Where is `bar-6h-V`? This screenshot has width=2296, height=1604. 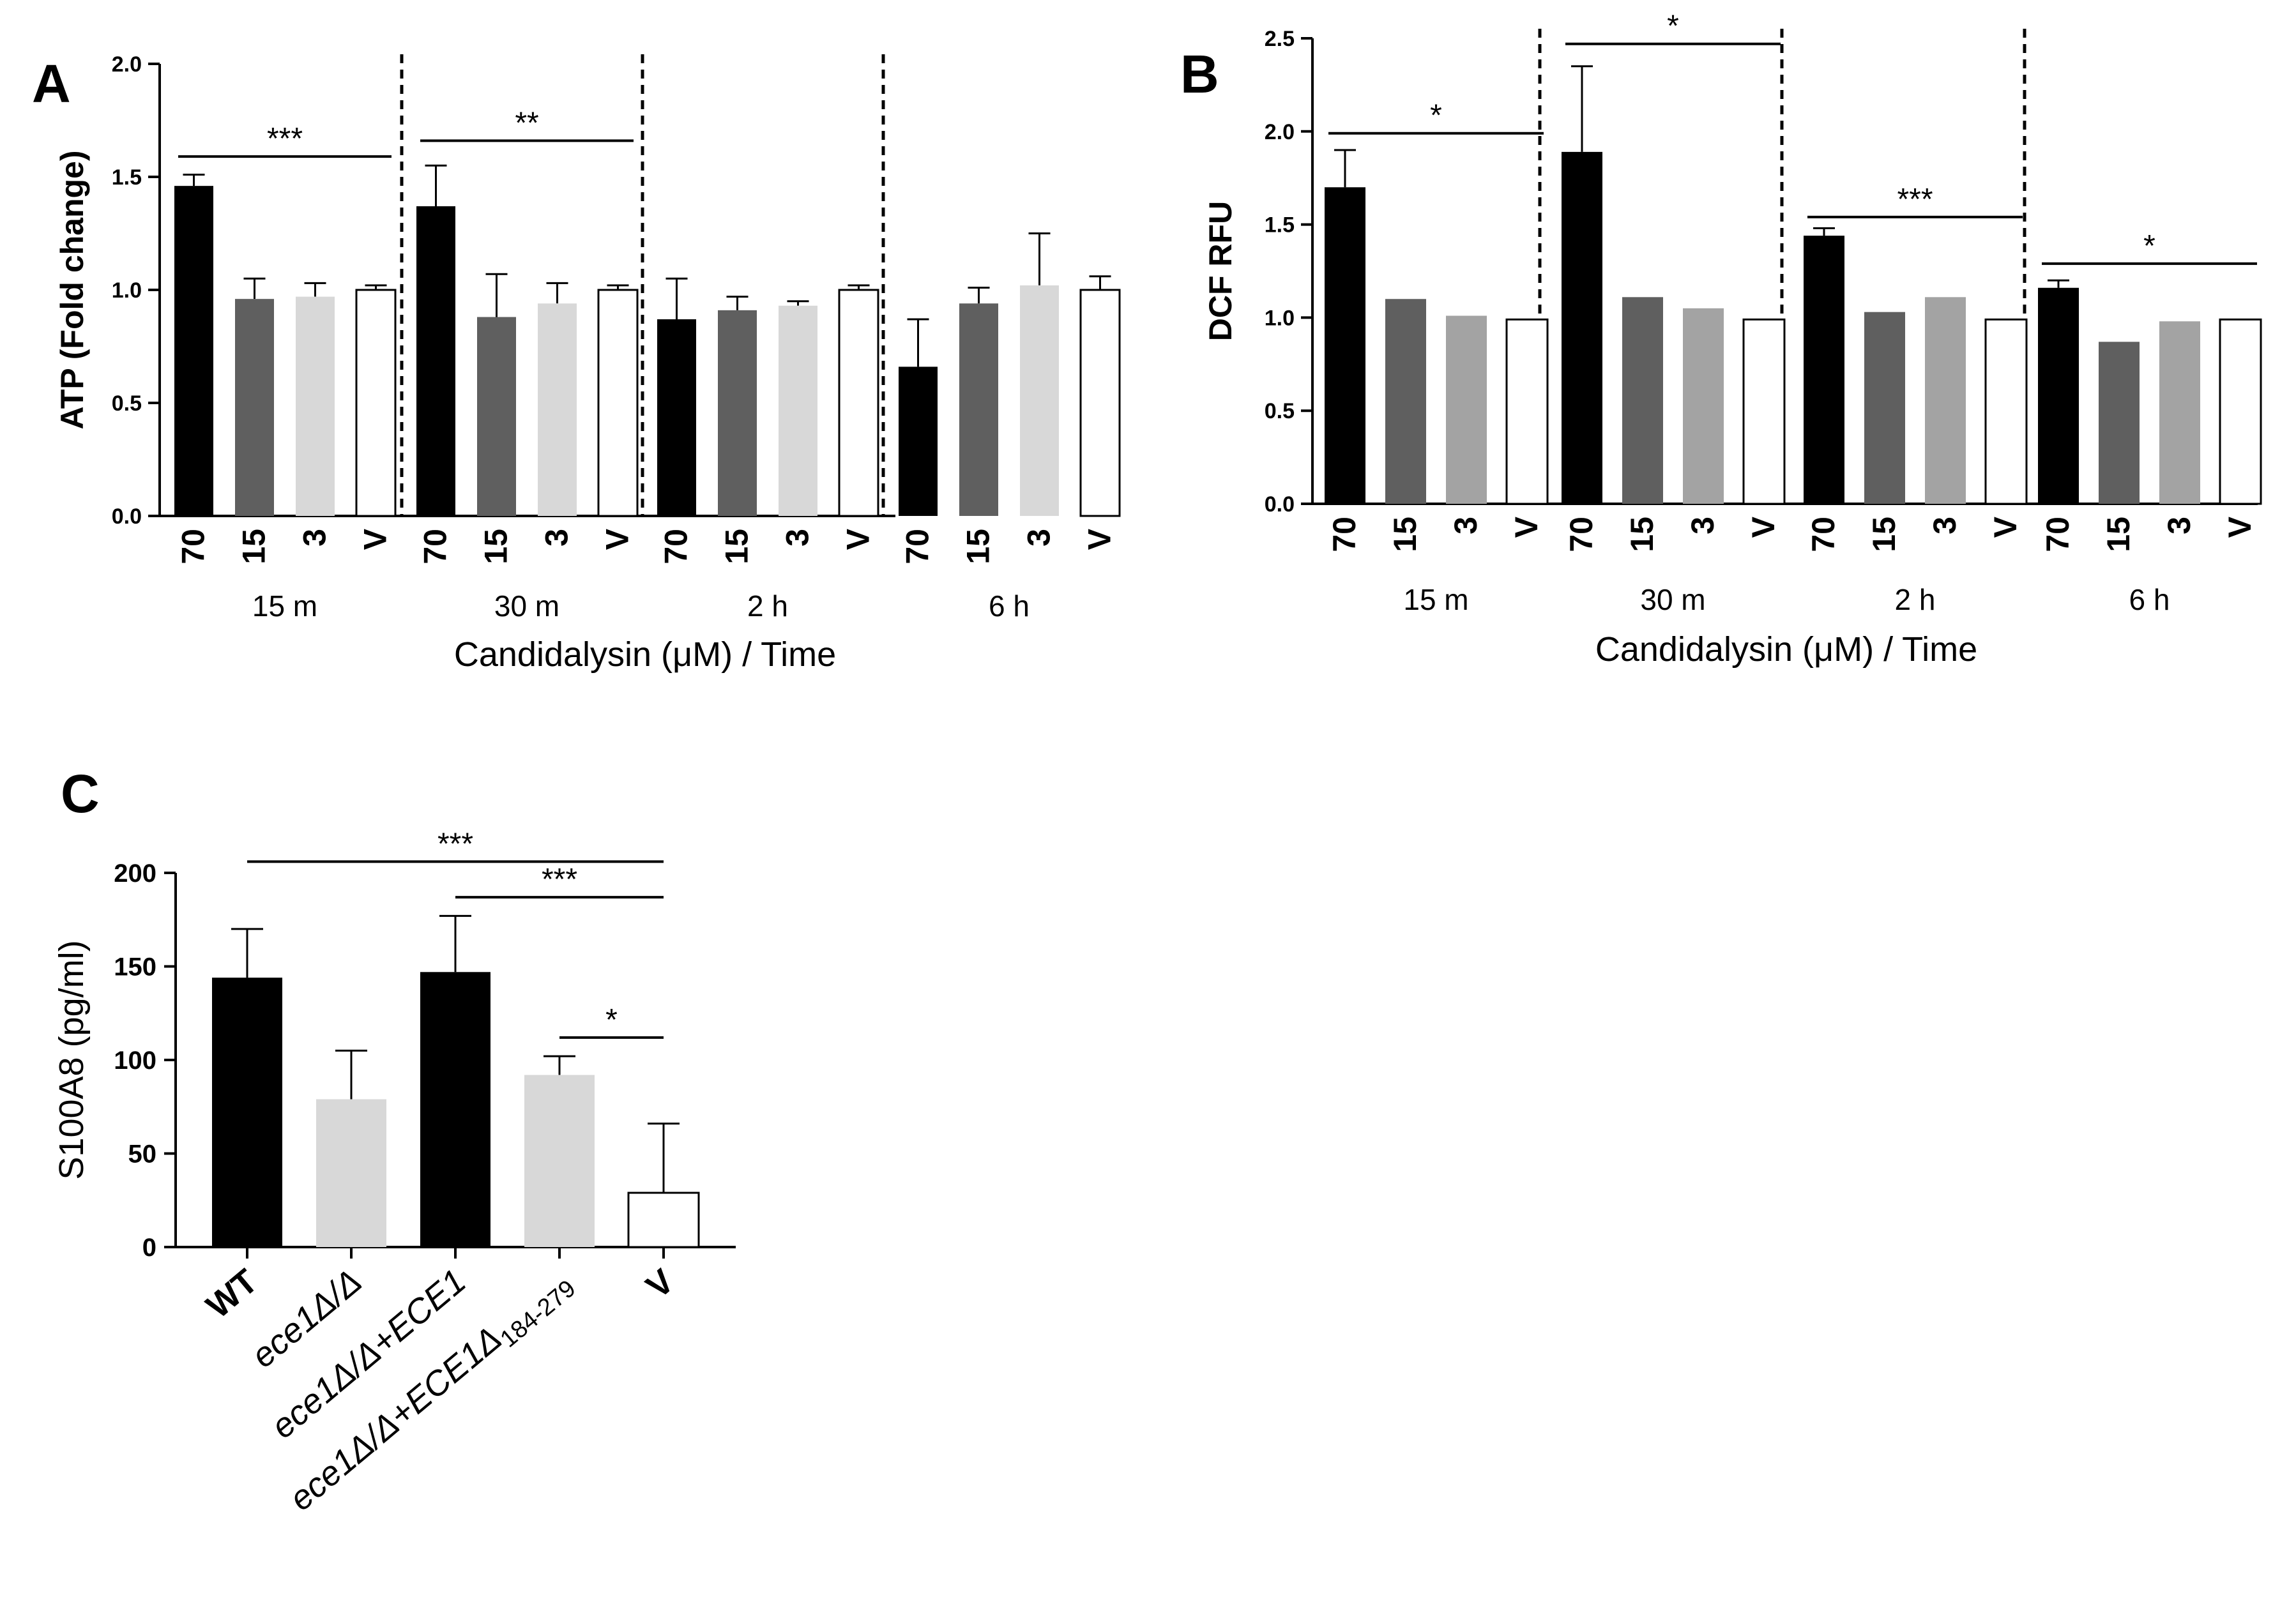
bar-6h-V is located at coordinates (1100, 403).